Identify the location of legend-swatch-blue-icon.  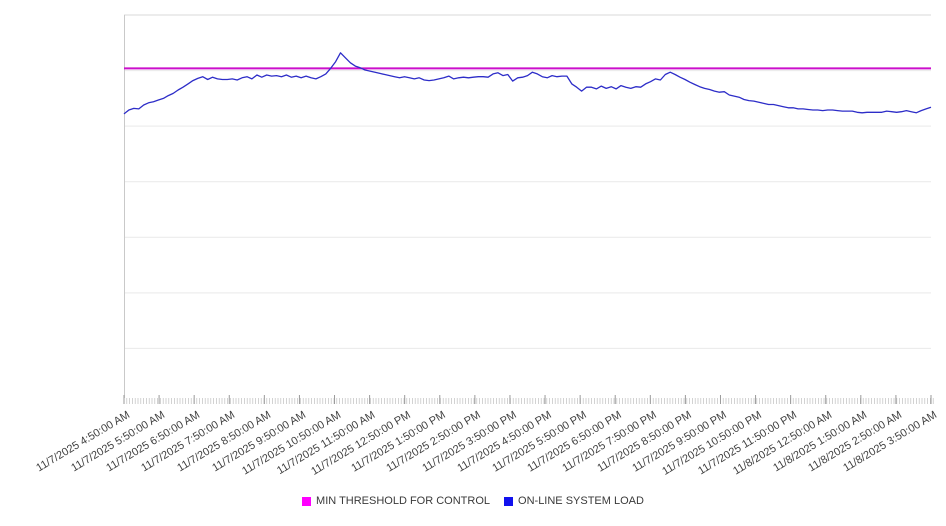
(509, 501).